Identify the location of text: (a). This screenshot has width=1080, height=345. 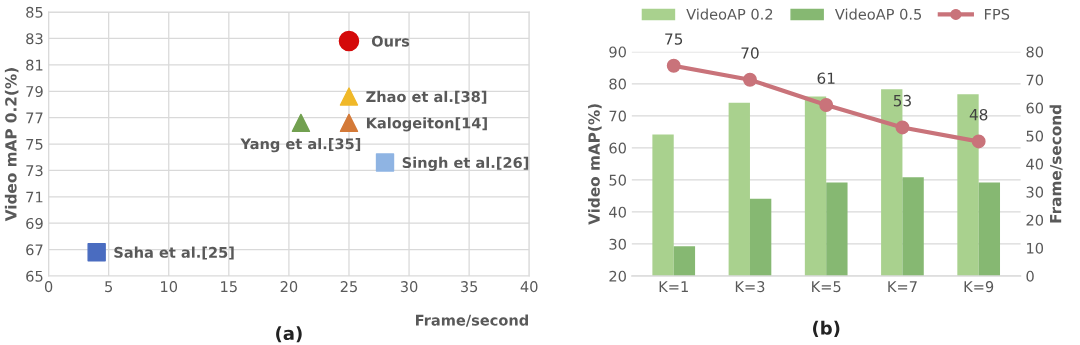
(289, 334).